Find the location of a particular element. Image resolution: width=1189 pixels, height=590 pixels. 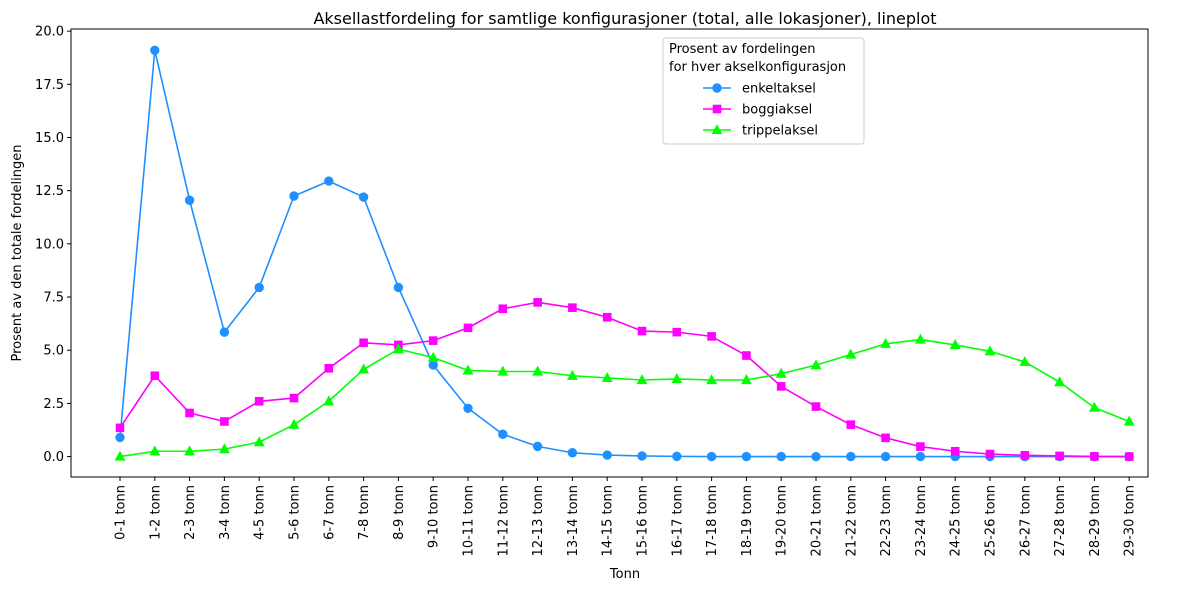

x-tick-label: 5-6 tonn is located at coordinates (295, 512).